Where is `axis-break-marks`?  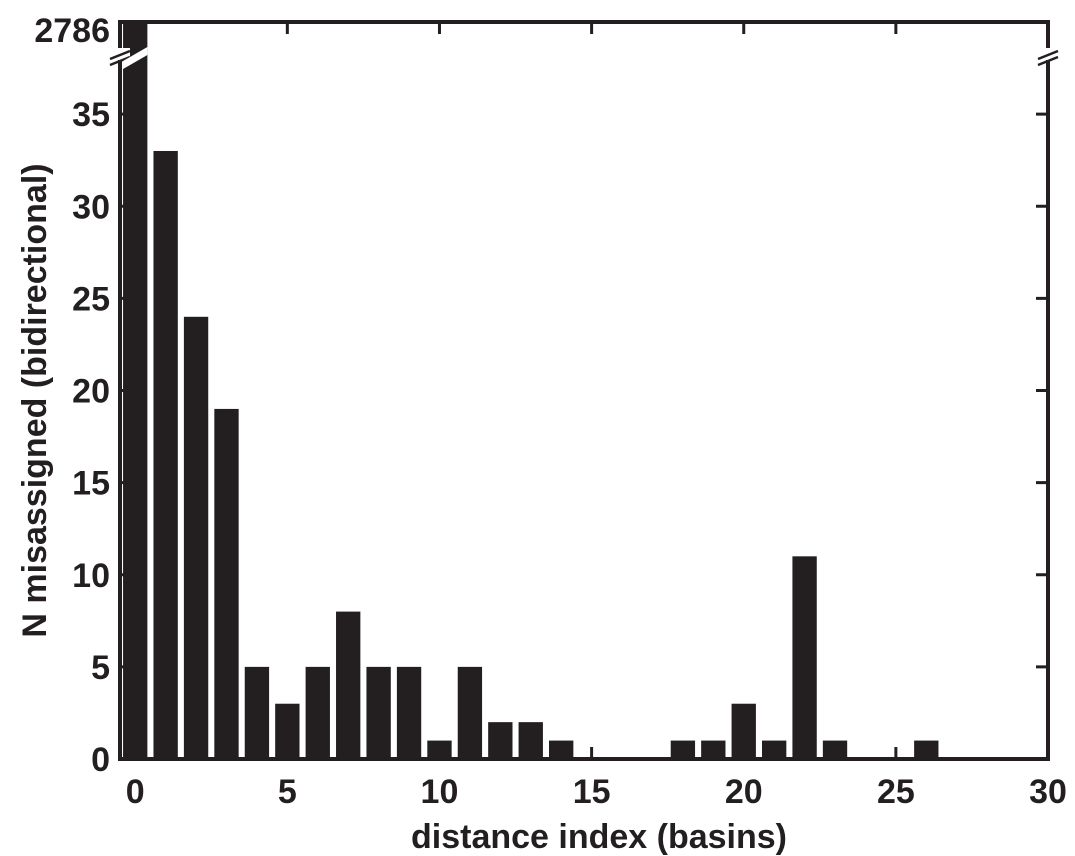
axis-break-marks is located at coordinates (584, 58).